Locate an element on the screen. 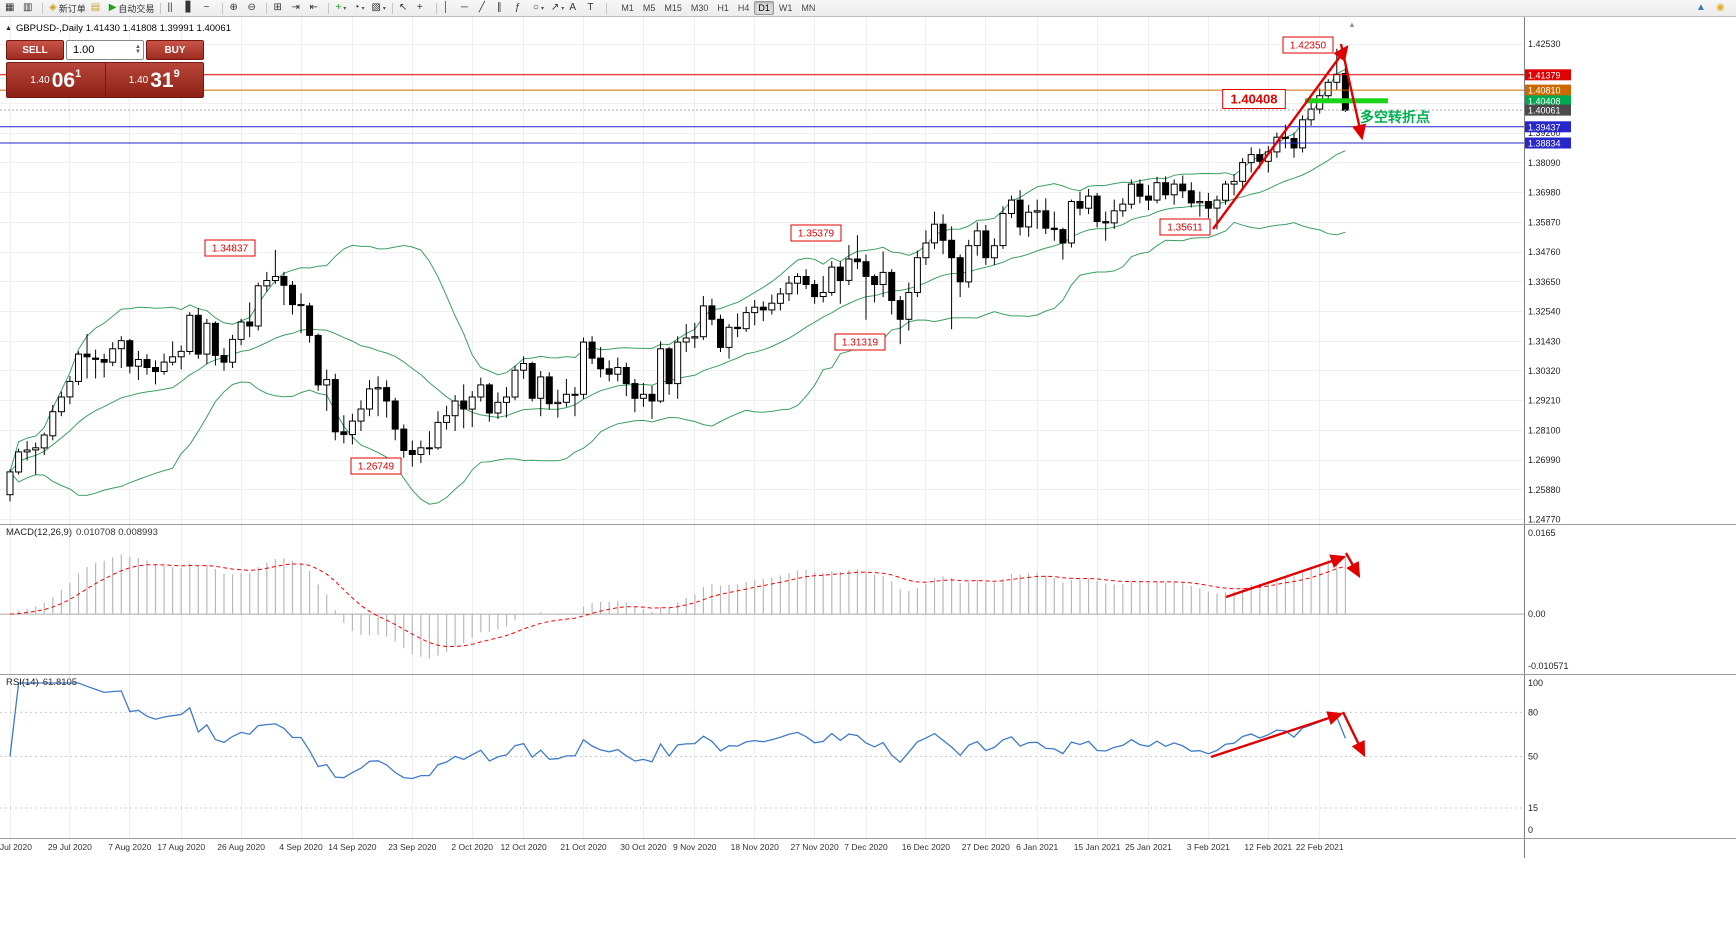  fibonacci-icon: ƒ is located at coordinates (521, 8).